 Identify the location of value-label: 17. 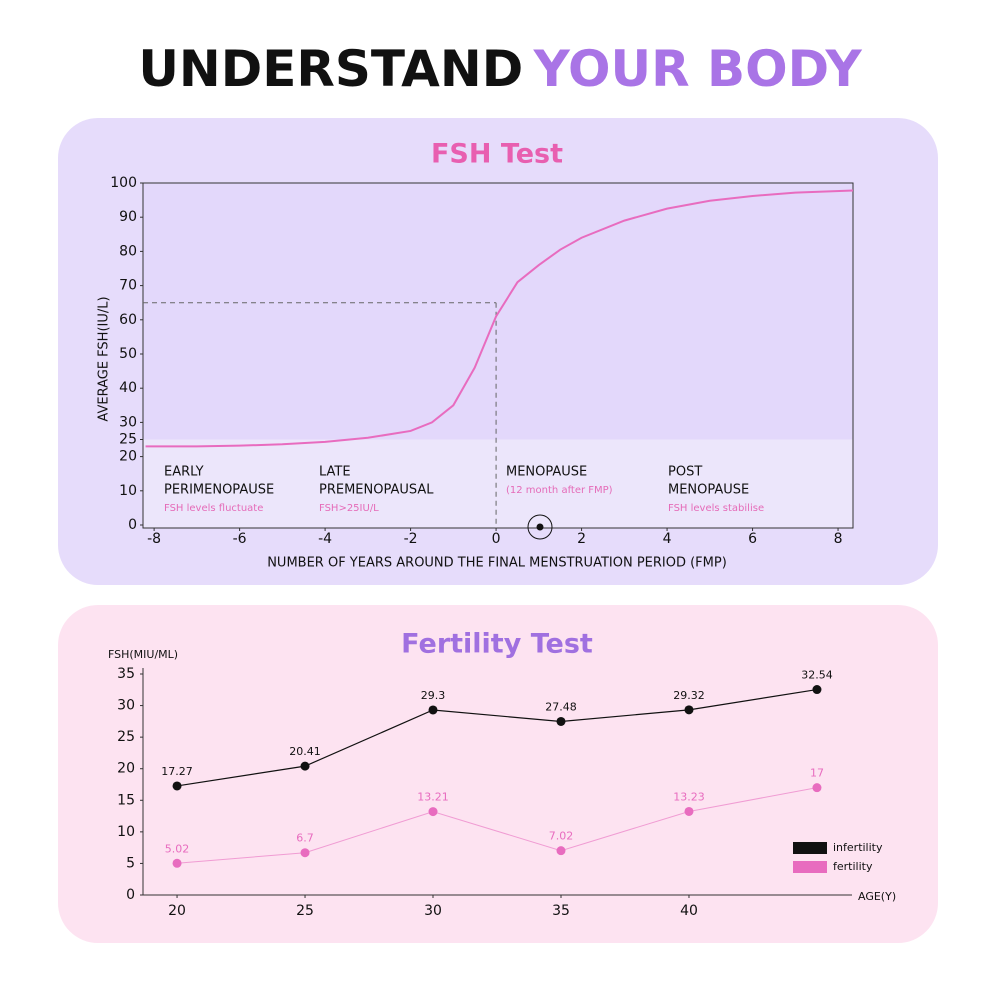
(817, 773).